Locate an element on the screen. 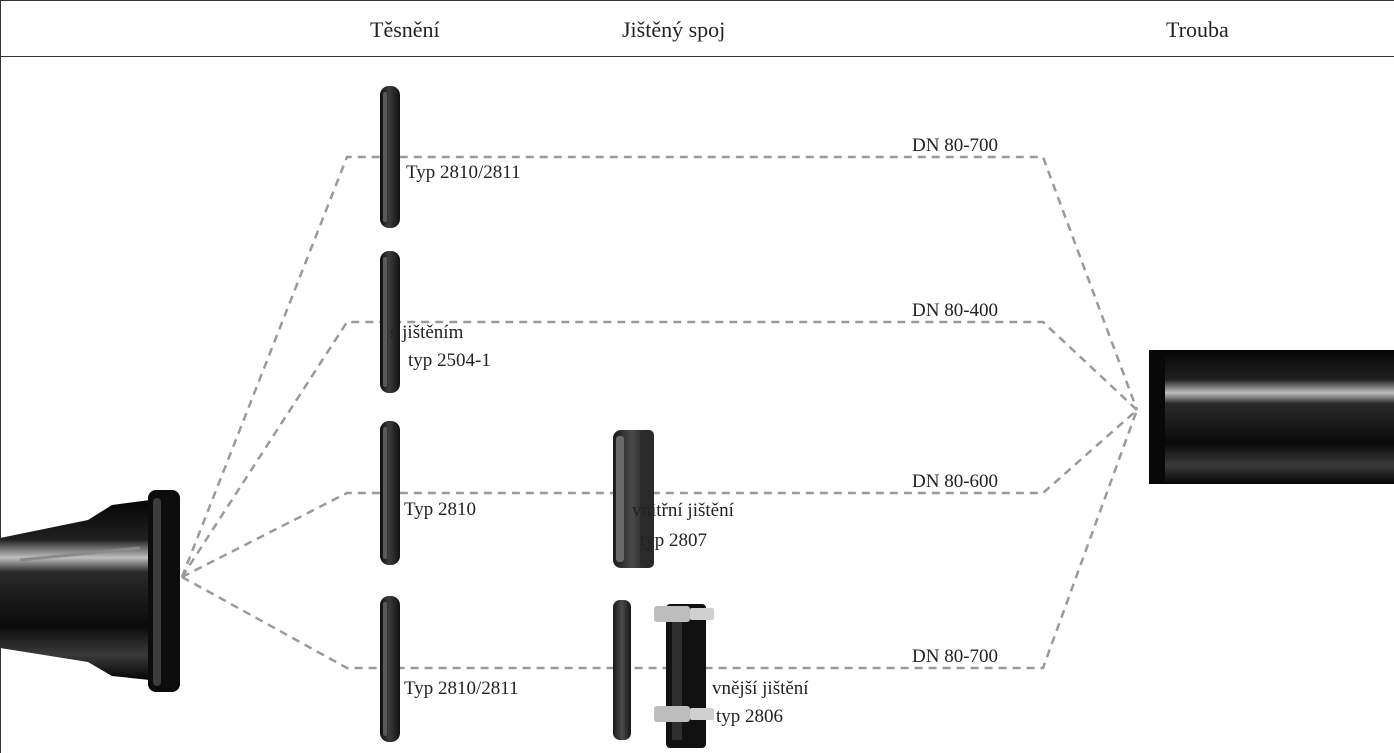  inner-lock-ring-image is located at coordinates (633, 499).